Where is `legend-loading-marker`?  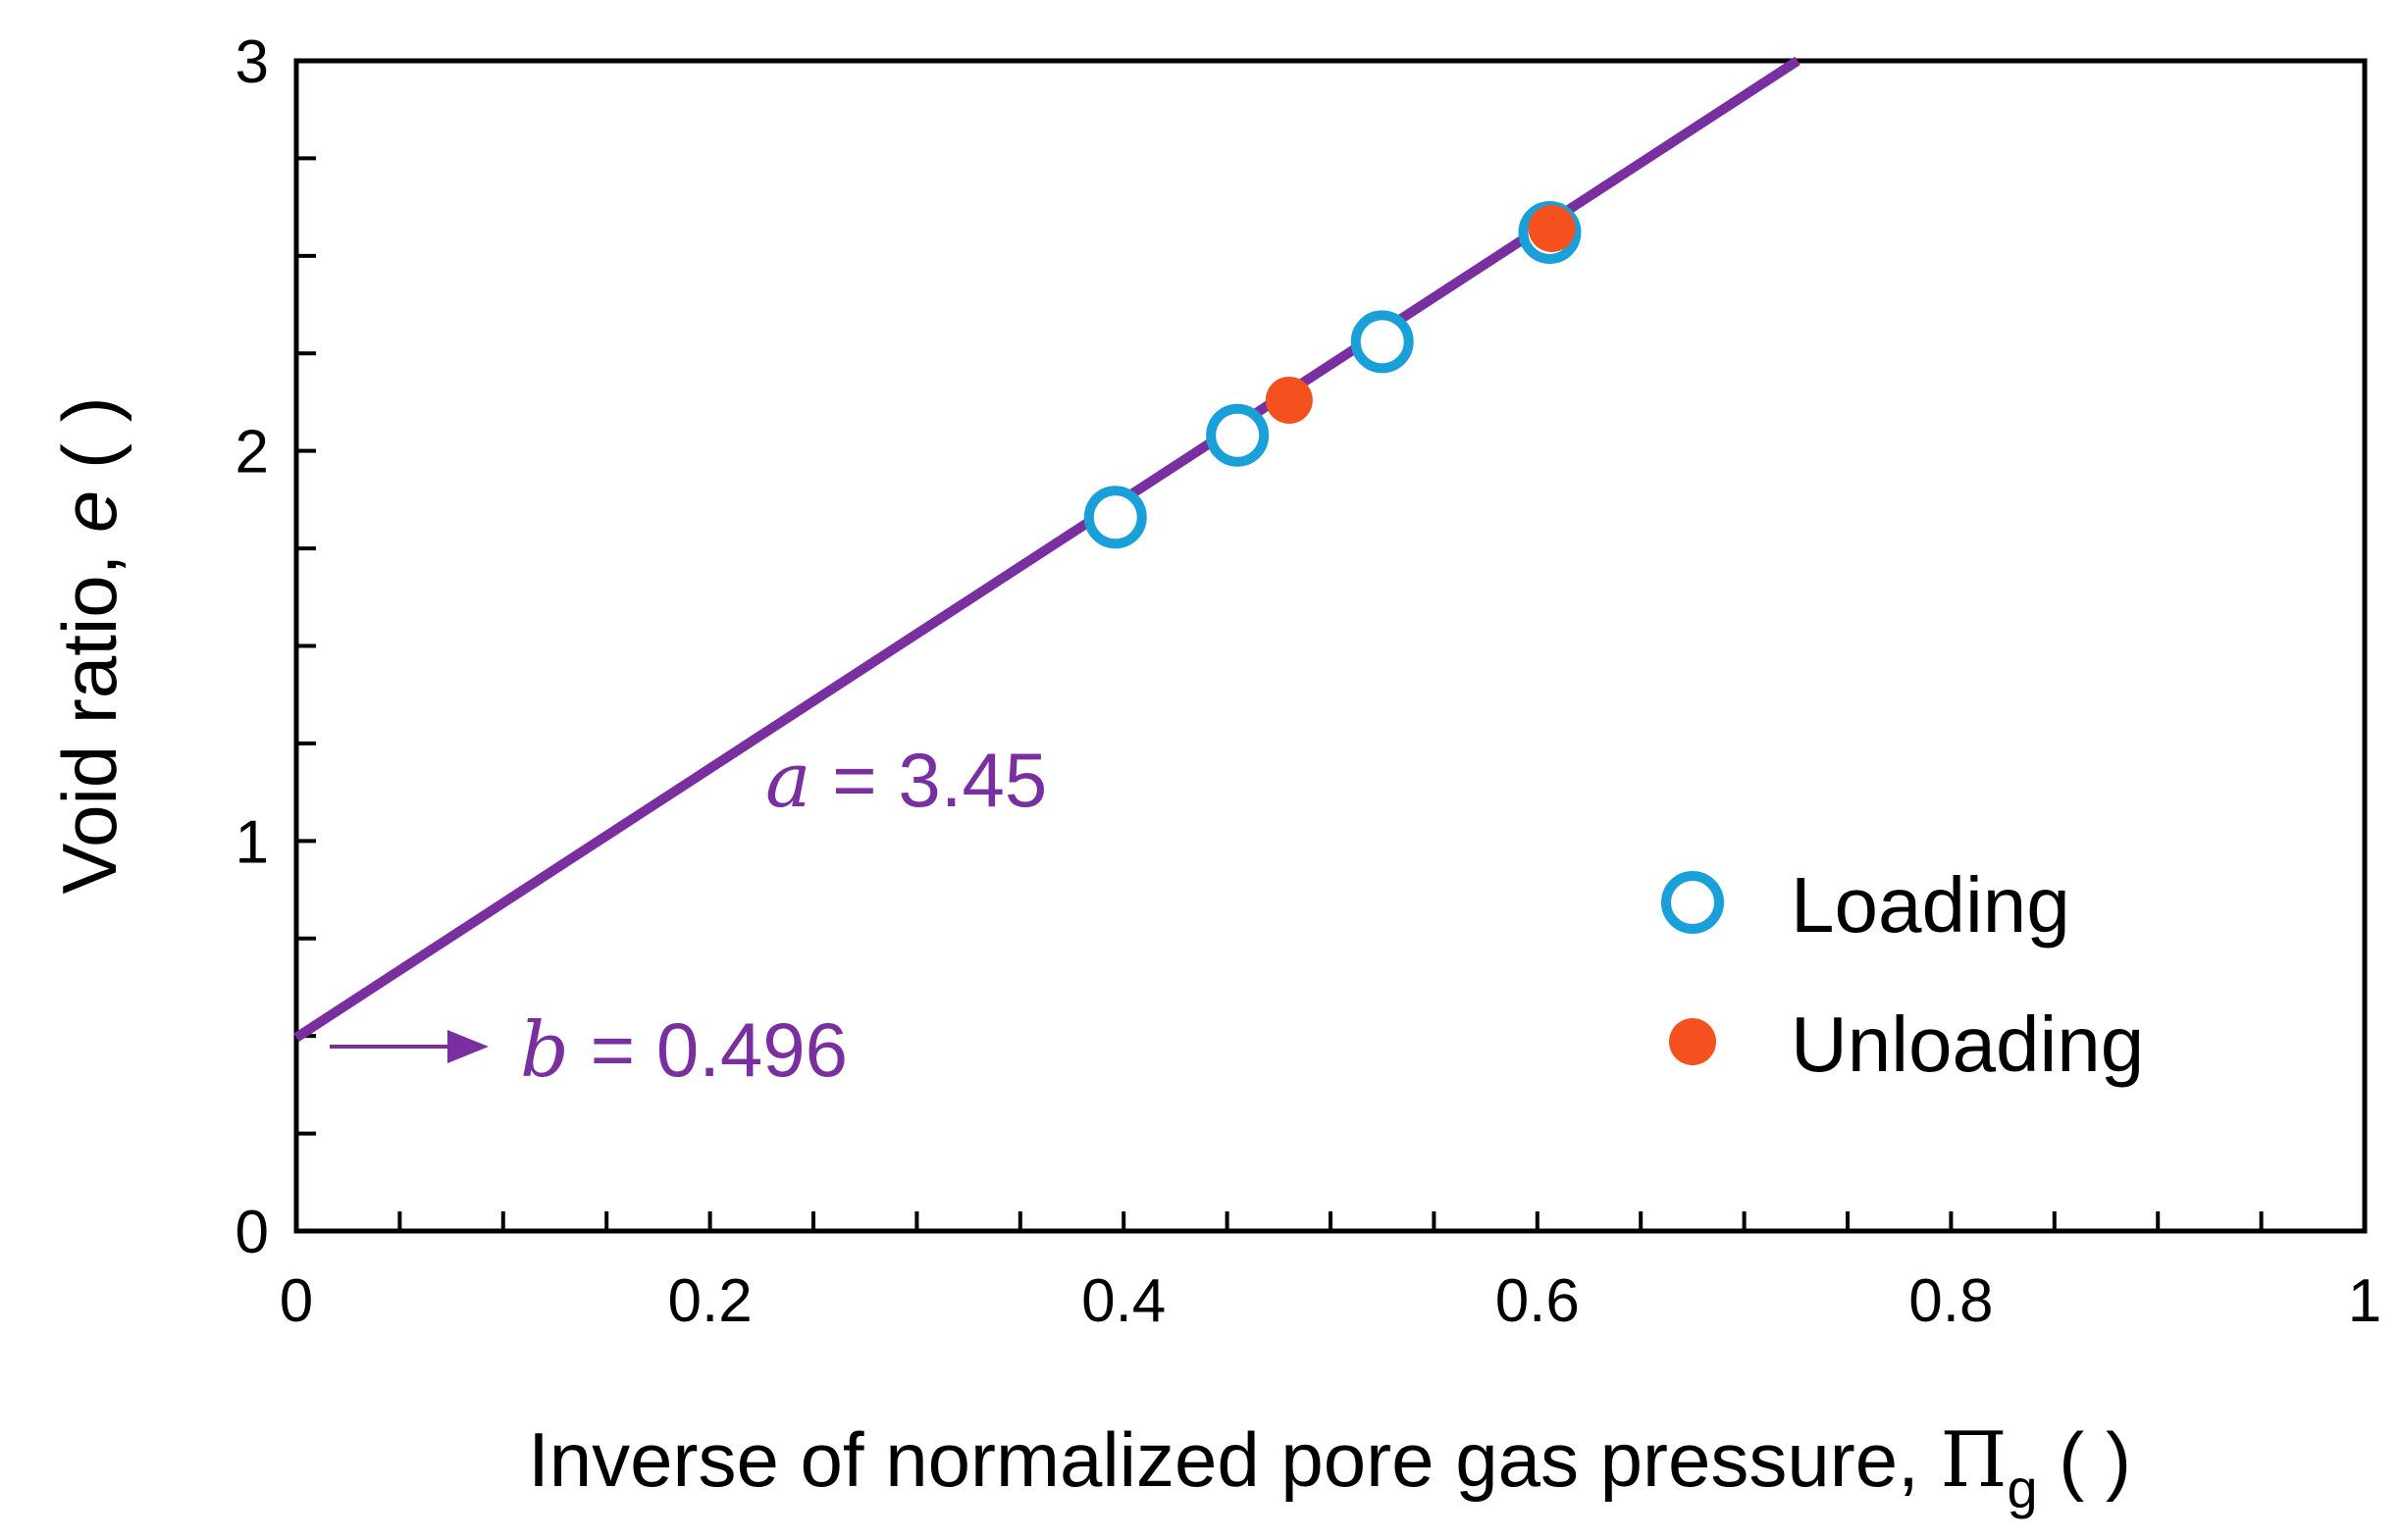 legend-loading-marker is located at coordinates (1692, 902).